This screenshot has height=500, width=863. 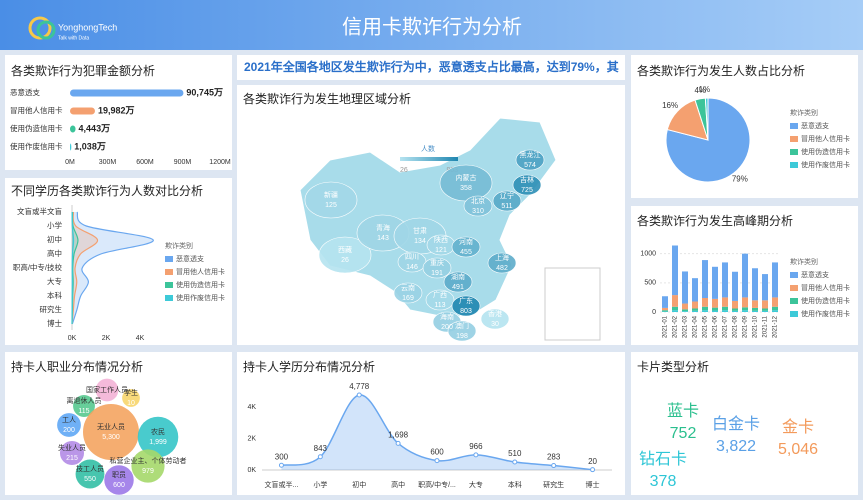 I want to click on bubble-label: 离退休人员, so click(x=84, y=400).